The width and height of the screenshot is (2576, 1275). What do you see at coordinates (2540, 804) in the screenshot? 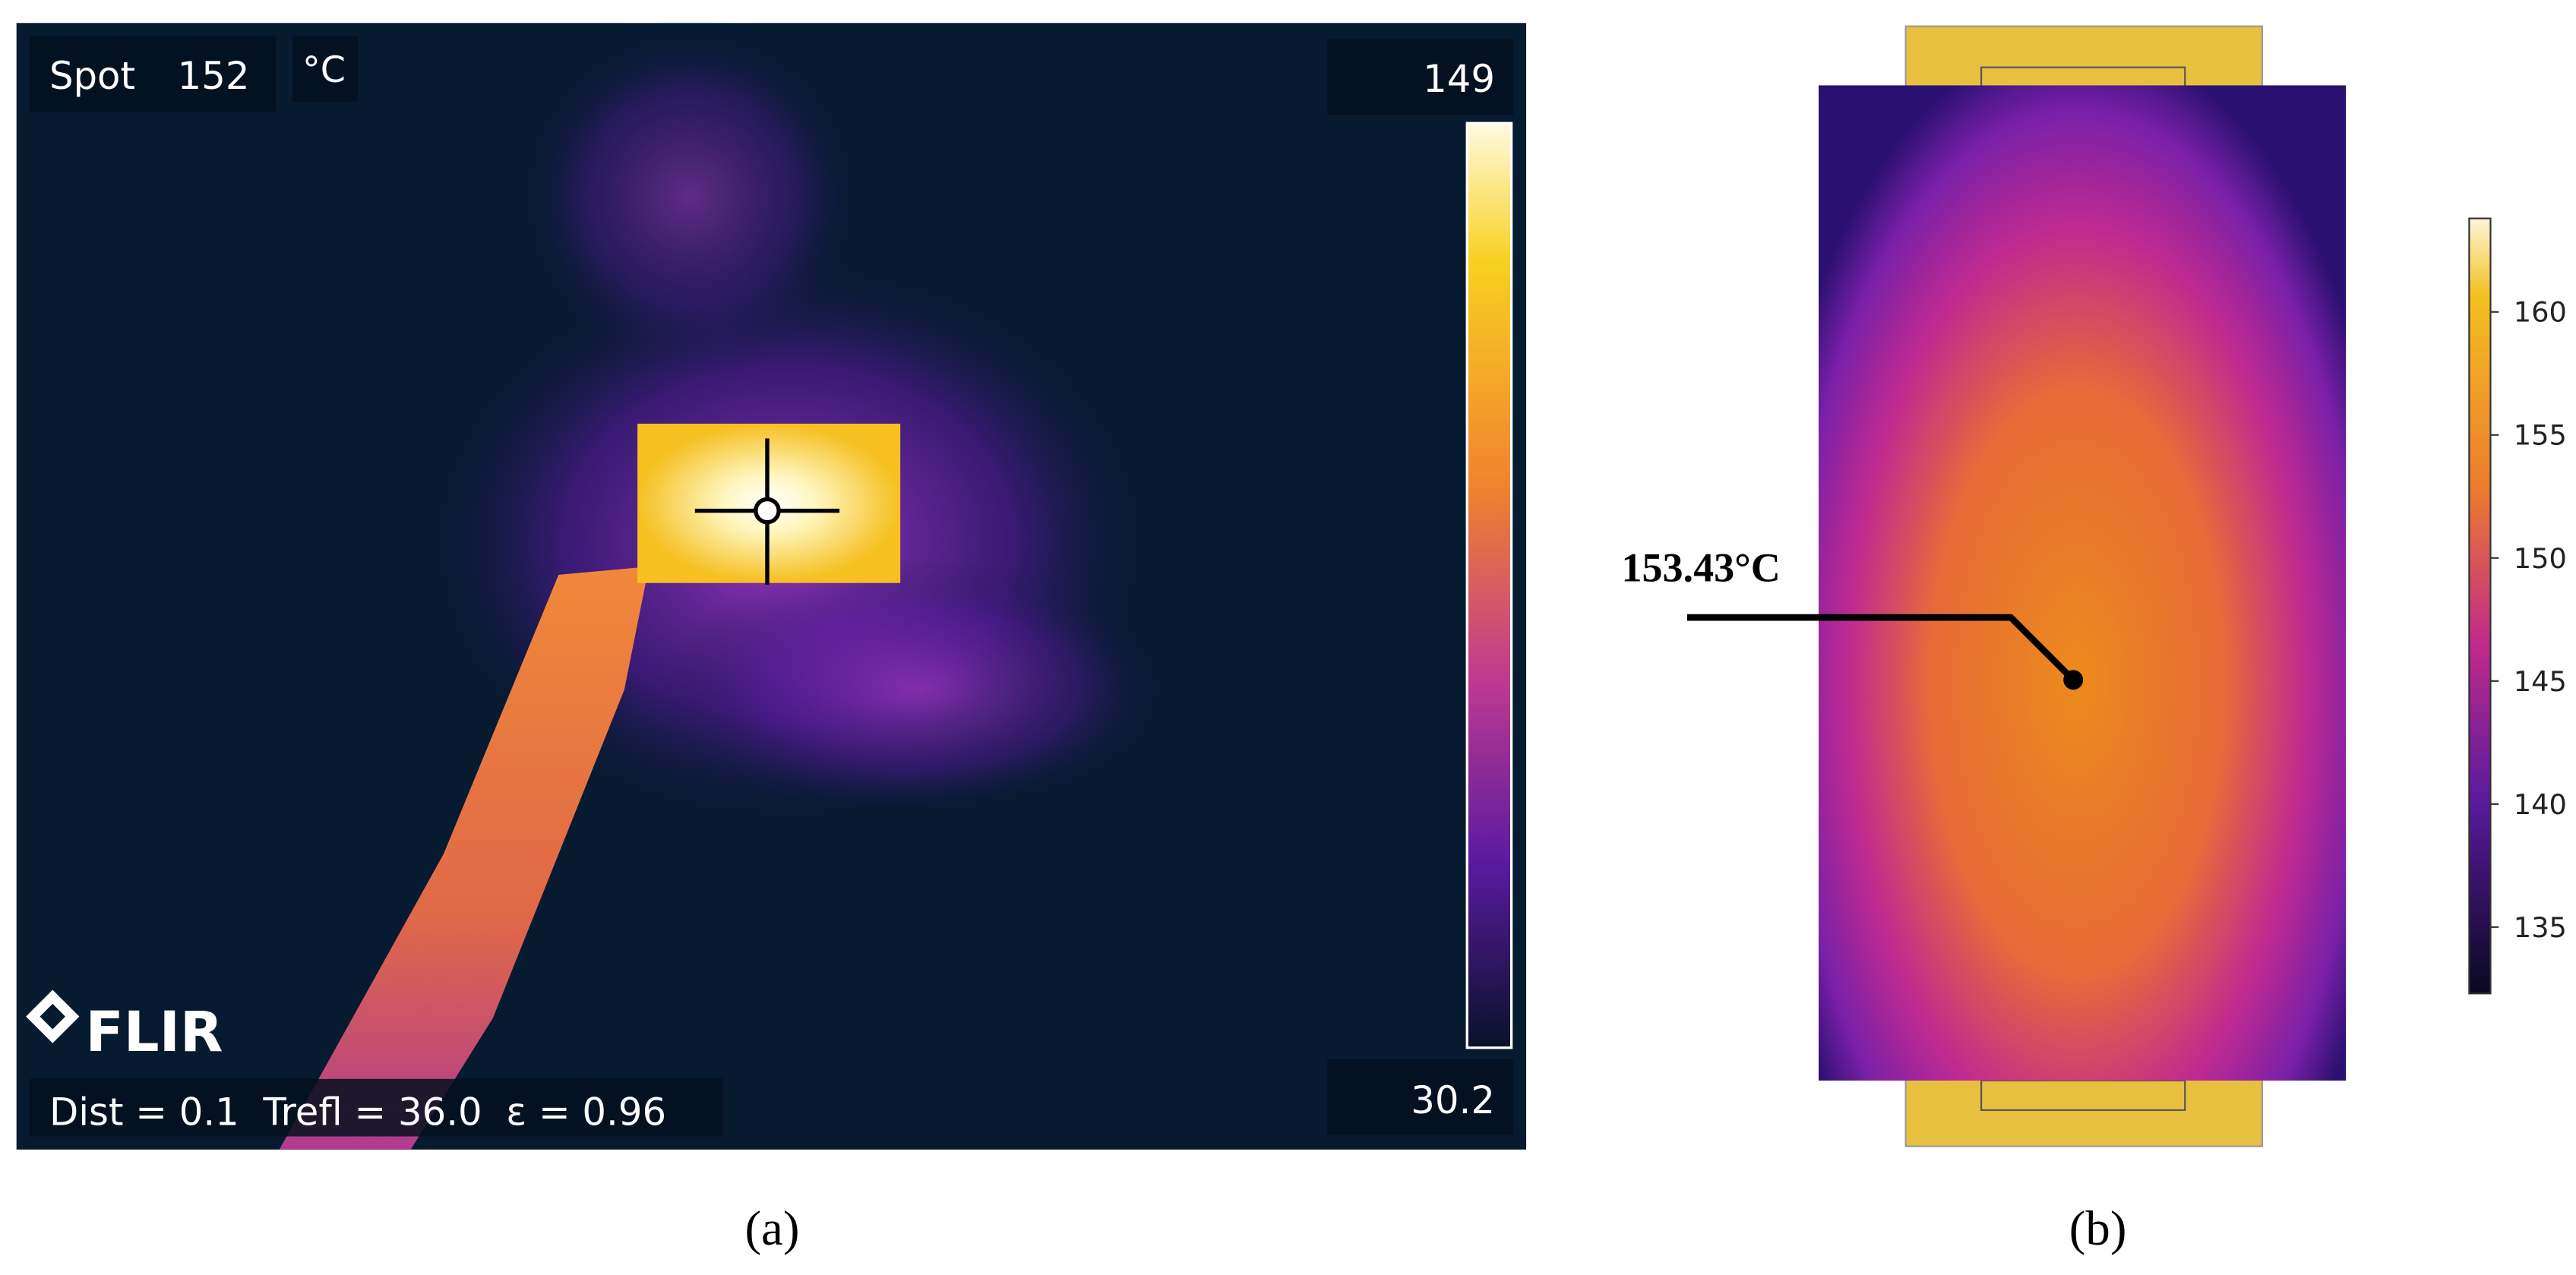
I see `colorbar-tick-label: 140` at bounding box center [2540, 804].